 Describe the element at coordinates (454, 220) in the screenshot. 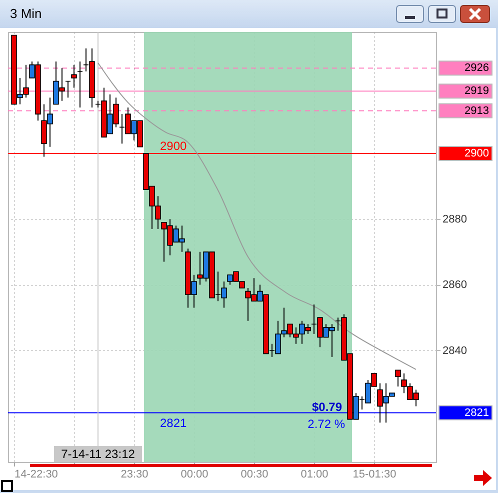

I see `y-tick-label: 2880` at that location.